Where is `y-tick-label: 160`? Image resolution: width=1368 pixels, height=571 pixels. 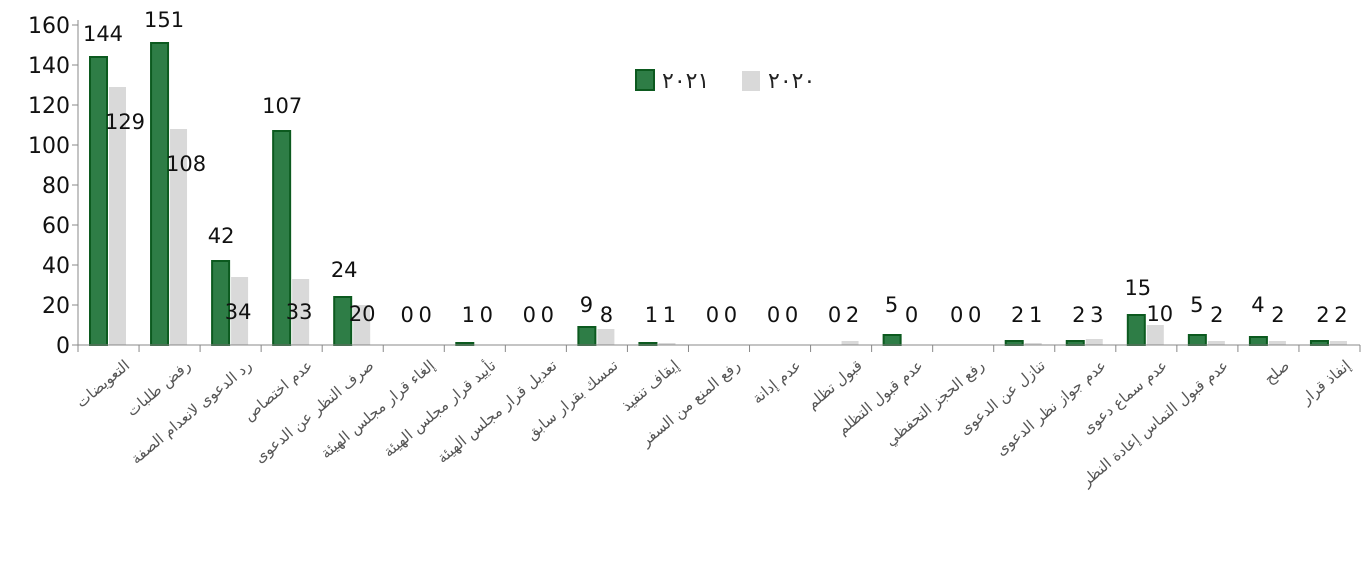
y-tick-label: 160 is located at coordinates (49, 26).